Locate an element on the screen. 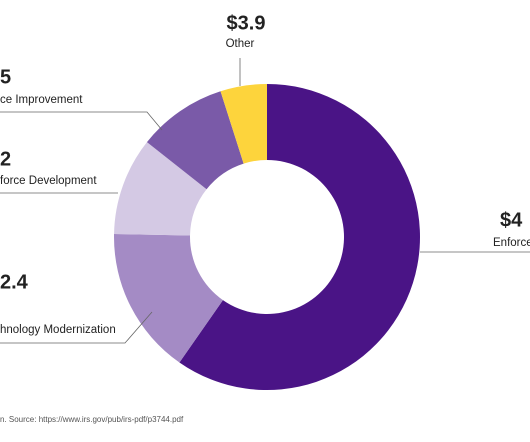  category-label: force Development is located at coordinates (48, 181).